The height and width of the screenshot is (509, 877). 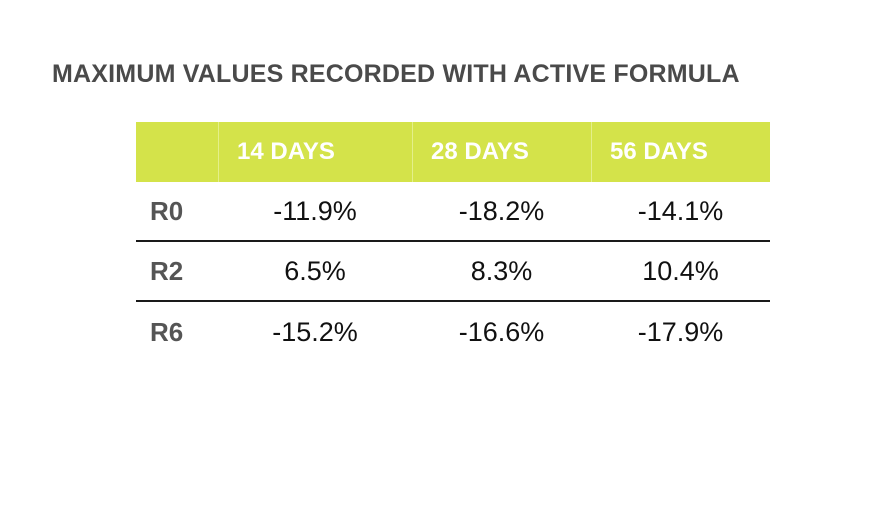 I want to click on cell-value: 8.3%, so click(x=501, y=270).